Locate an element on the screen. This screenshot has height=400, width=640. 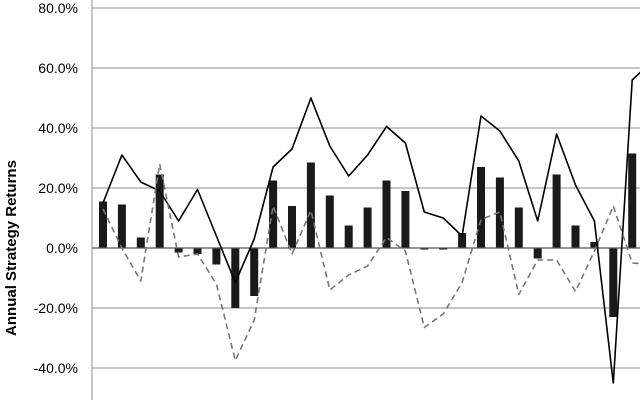
y-tick-label: 40.0% is located at coordinates (58, 128).